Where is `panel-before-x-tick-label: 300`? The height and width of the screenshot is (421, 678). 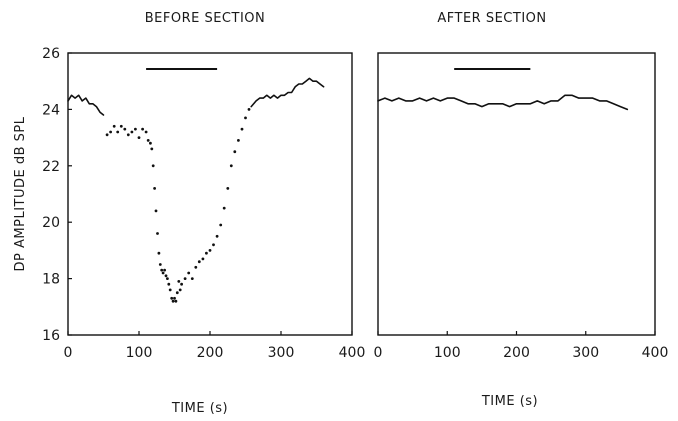 panel-before-x-tick-label: 300 is located at coordinates (281, 353).